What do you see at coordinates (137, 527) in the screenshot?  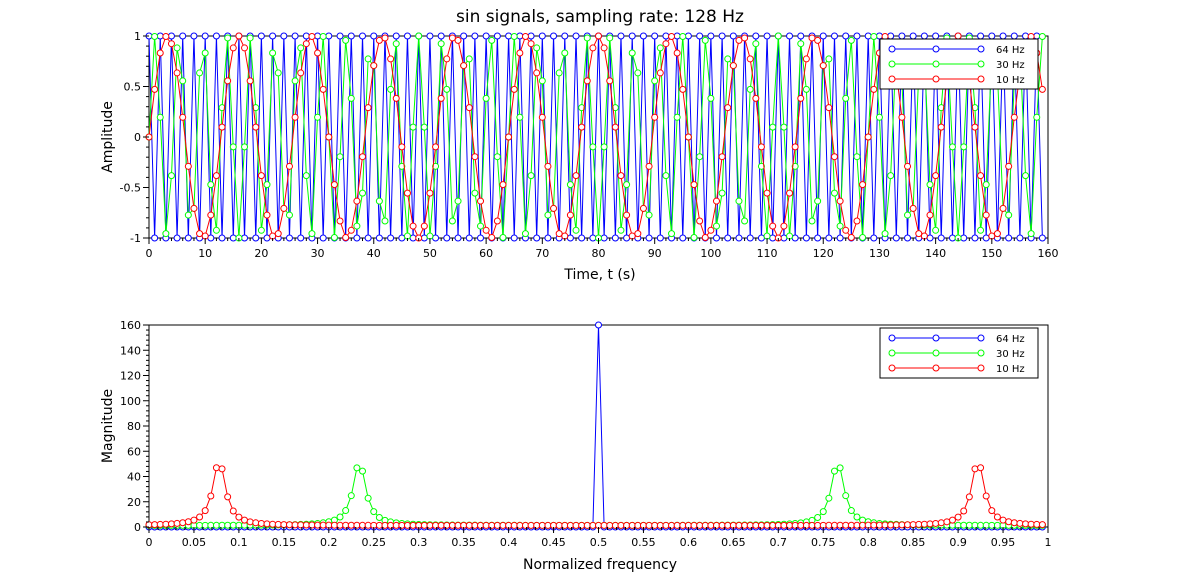 I see `y-tick-label: 0` at bounding box center [137, 527].